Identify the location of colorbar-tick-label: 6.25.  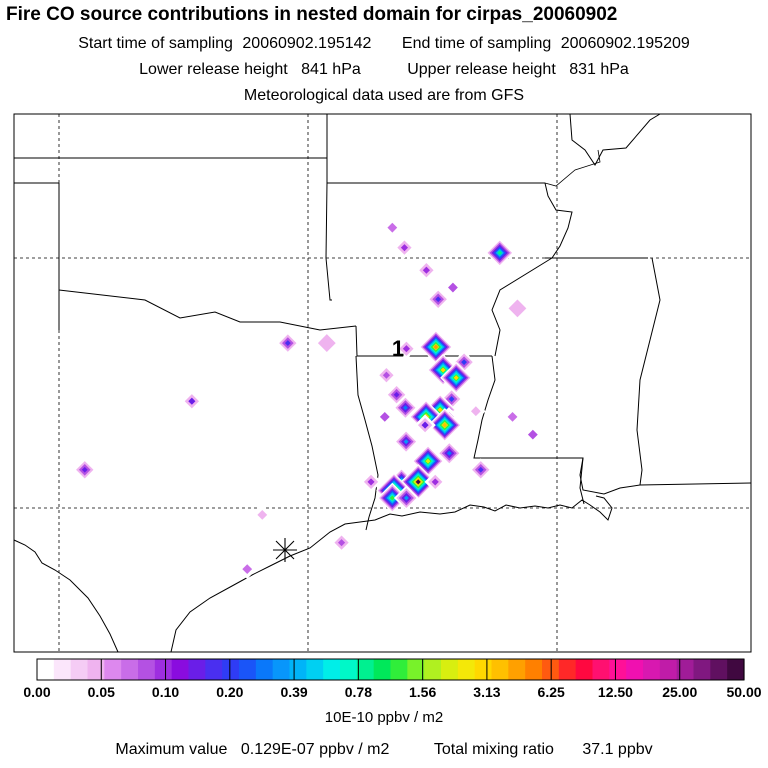
(551, 692).